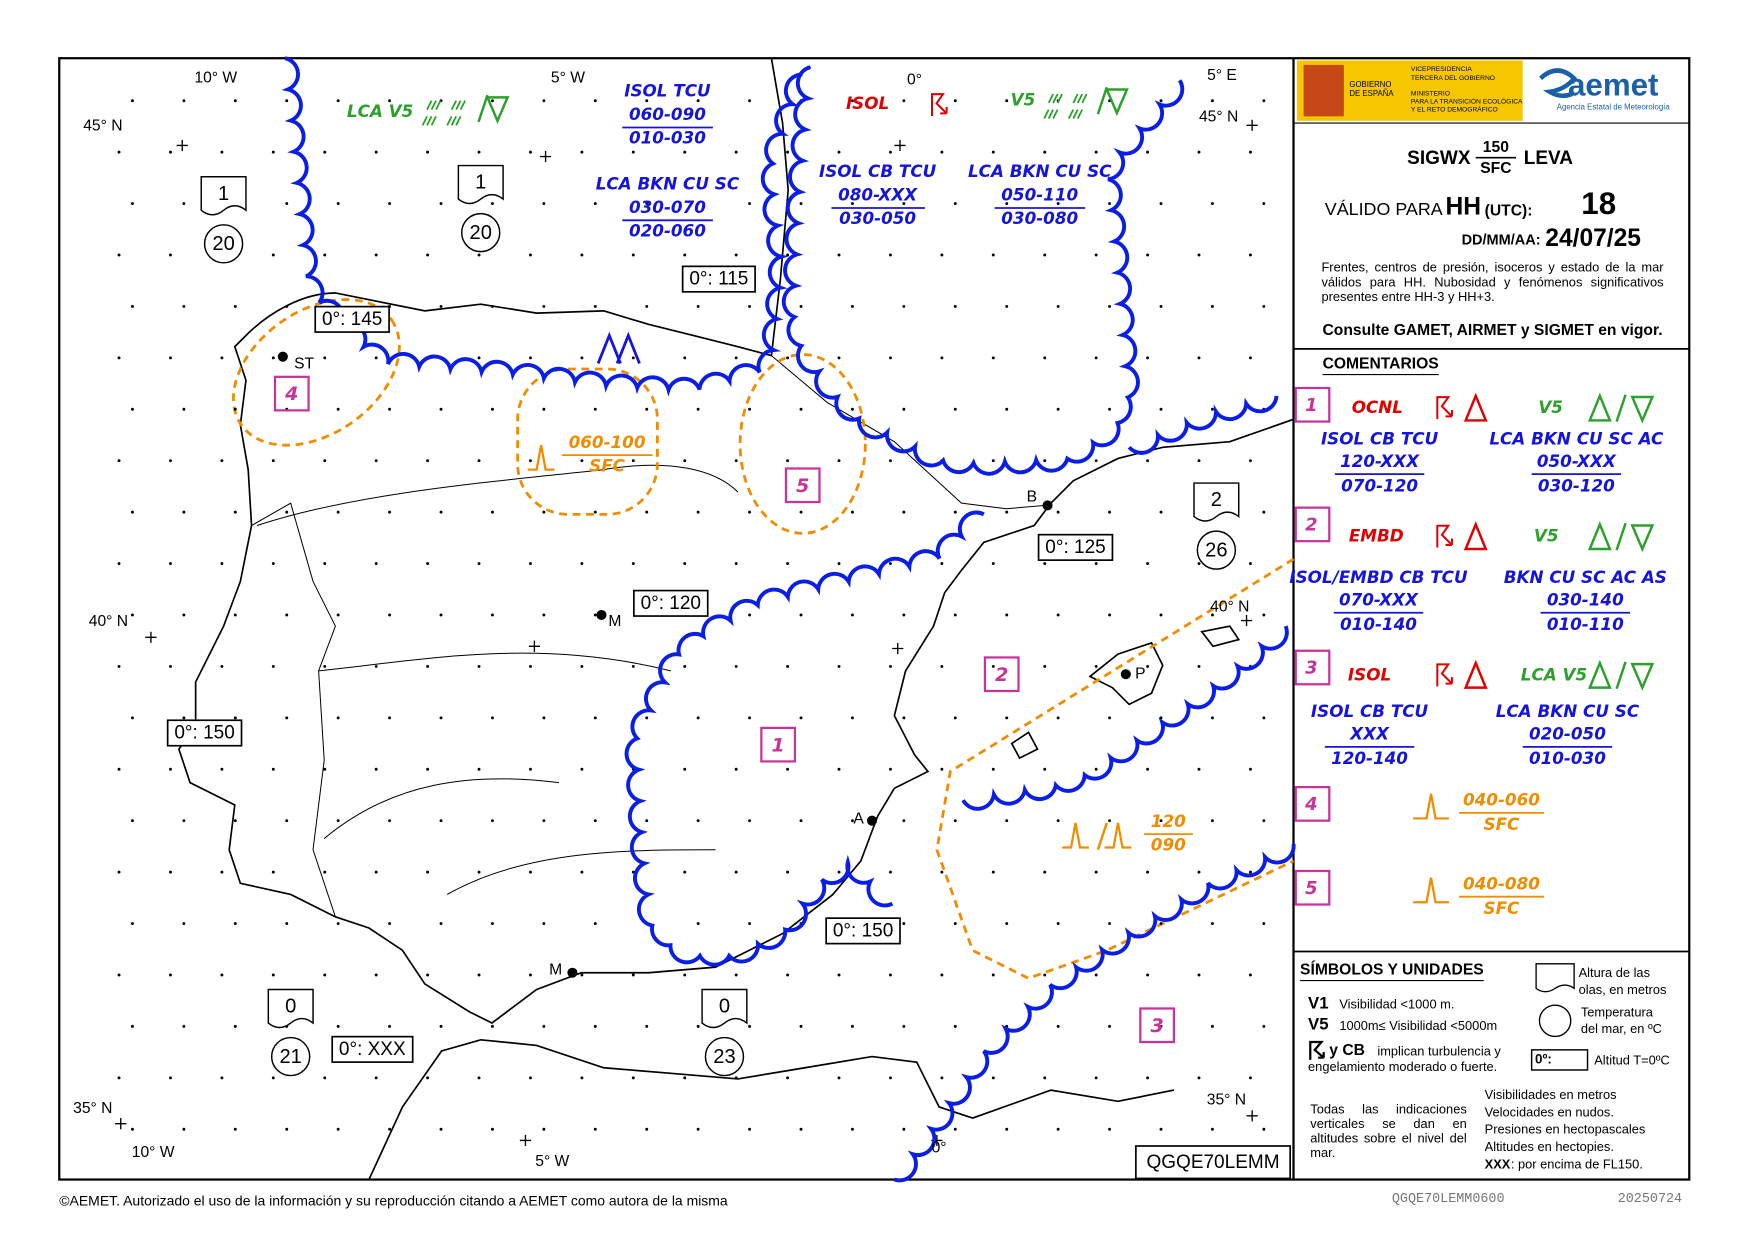  Describe the element at coordinates (1454, 108) in the screenshot. I see `gov-text: Y EL RETO DEMOGRÁFICO` at that location.